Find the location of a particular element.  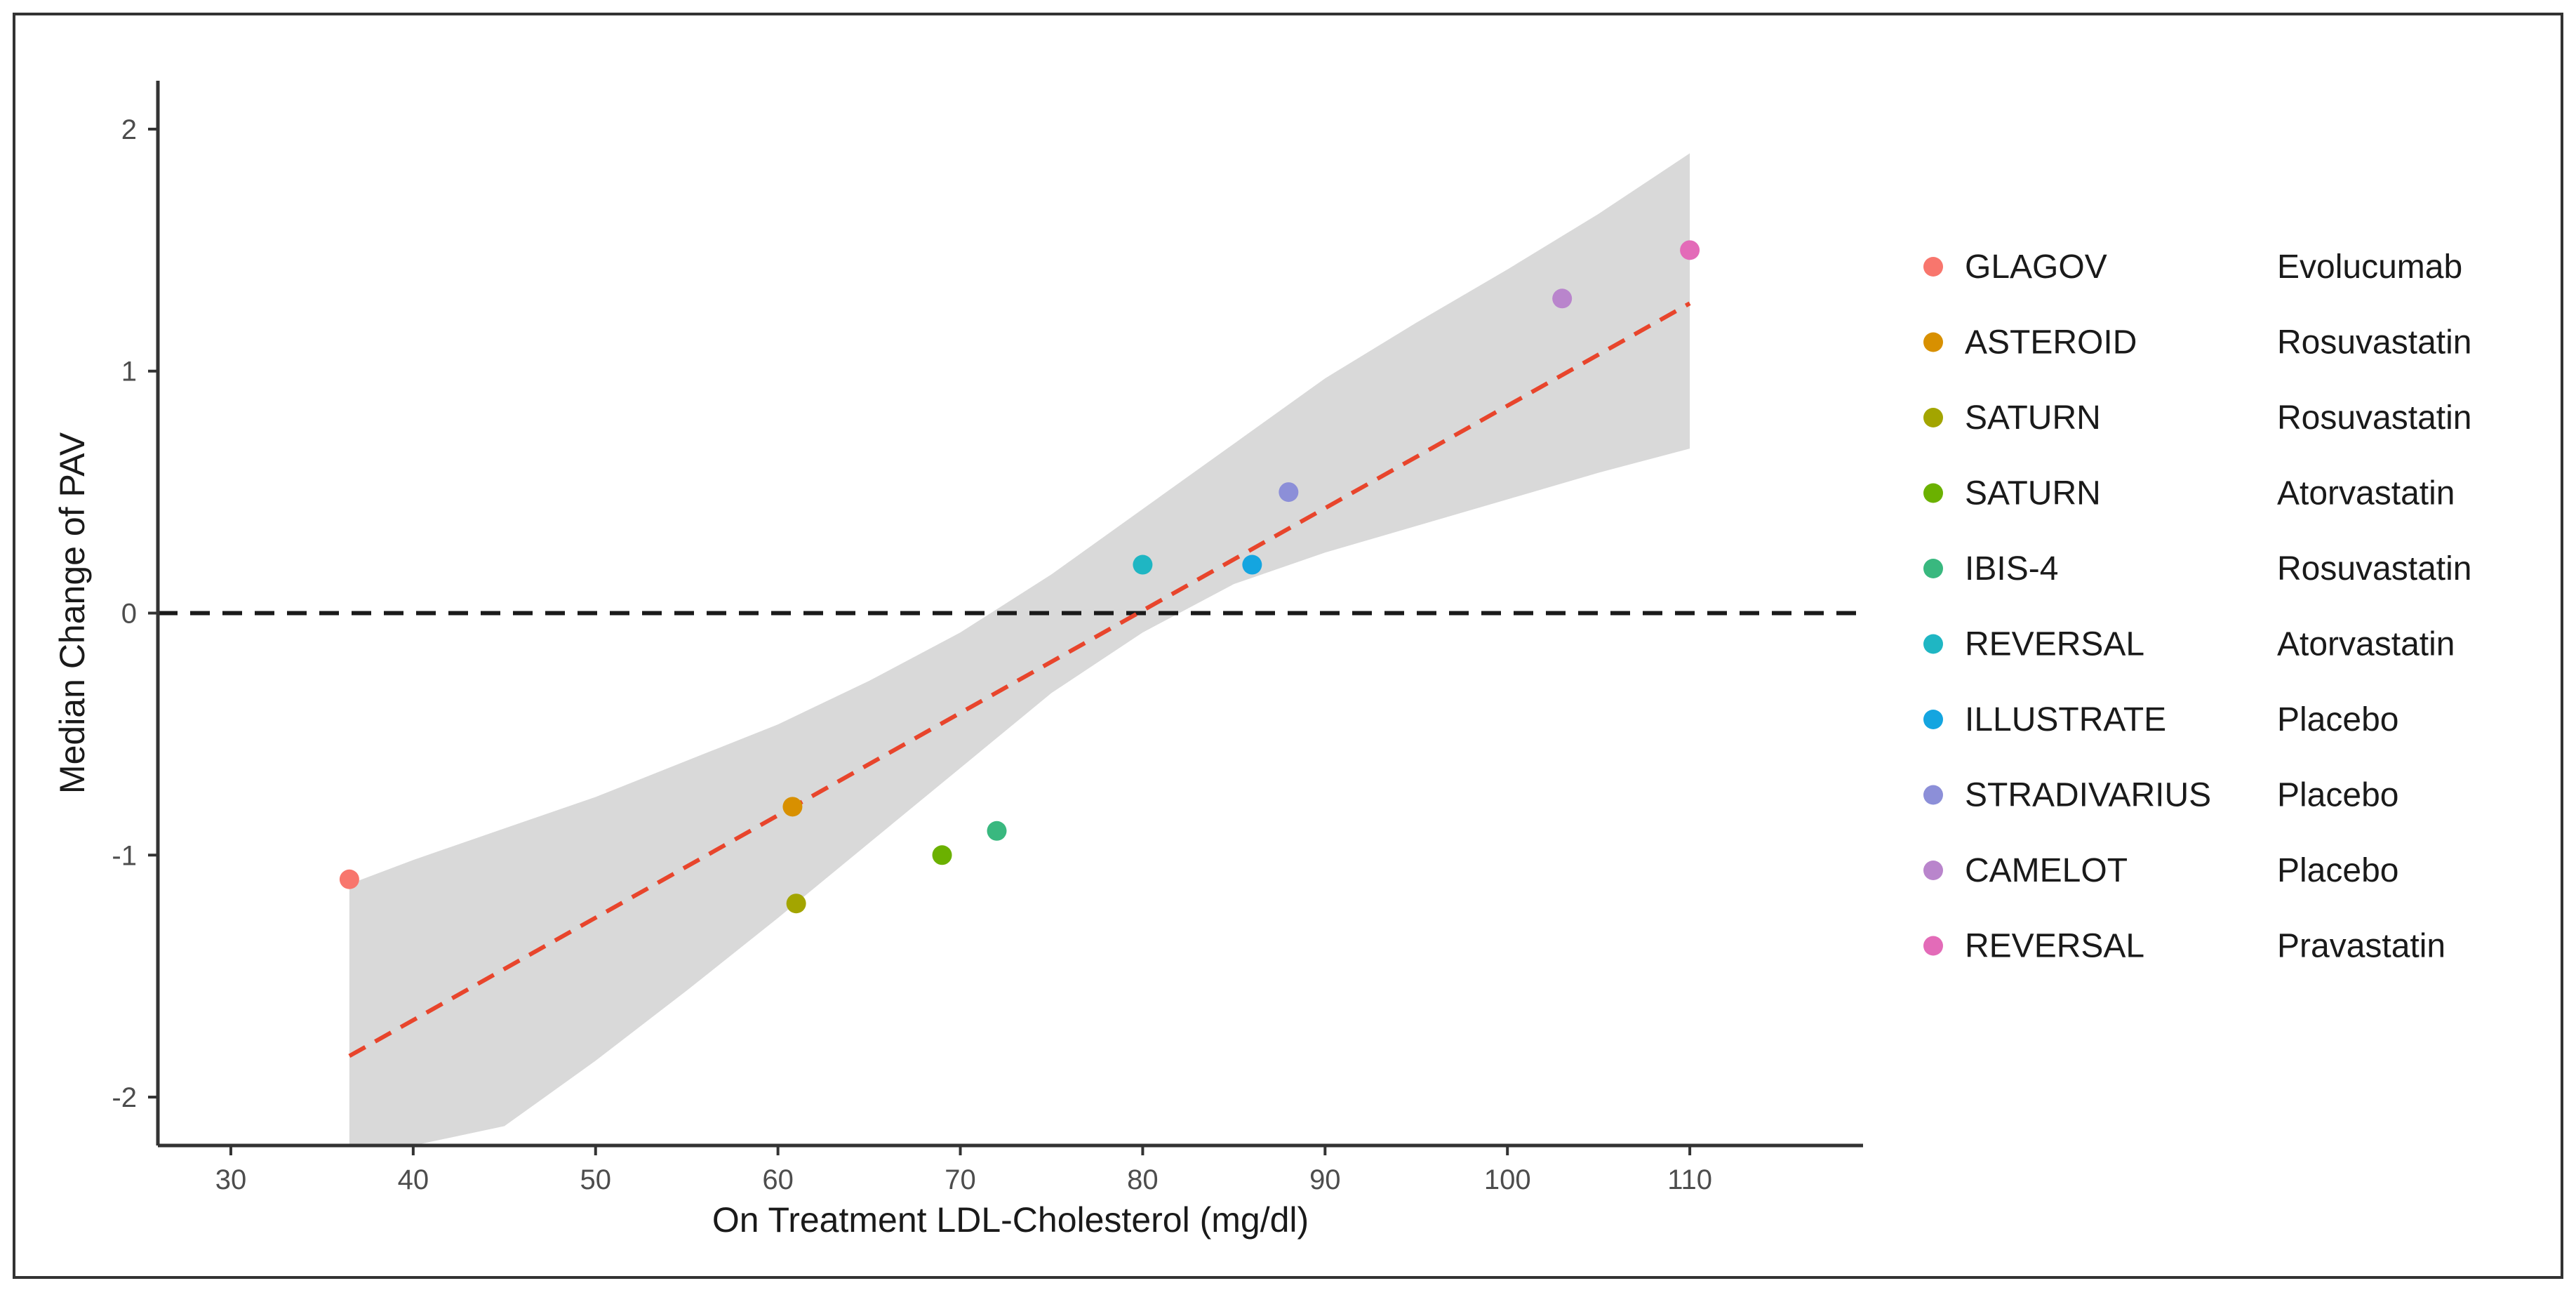

legend-drug-label: Pravastatin is located at coordinates (2361, 946).